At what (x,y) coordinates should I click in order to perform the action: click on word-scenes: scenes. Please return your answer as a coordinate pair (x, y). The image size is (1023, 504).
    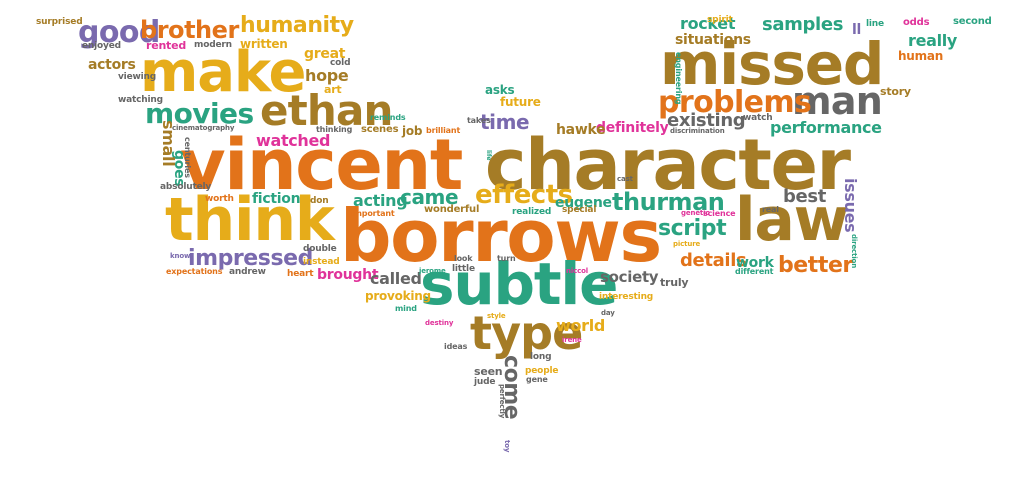
    Looking at the image, I should click on (380, 129).